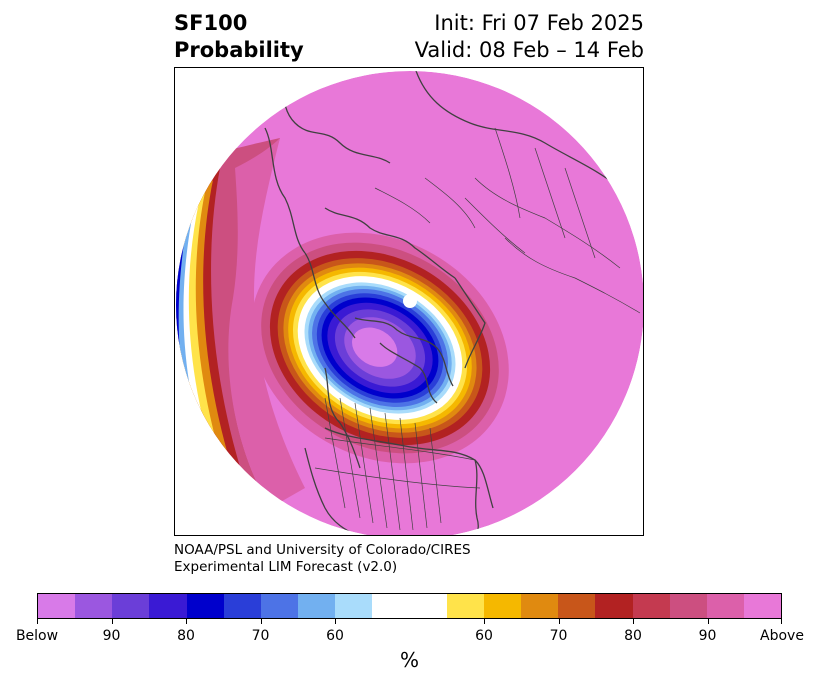 The width and height of the screenshot is (819, 686). What do you see at coordinates (529, 50) in the screenshot?
I see `valid-range: Valid: 08 Feb – 14 Feb` at bounding box center [529, 50].